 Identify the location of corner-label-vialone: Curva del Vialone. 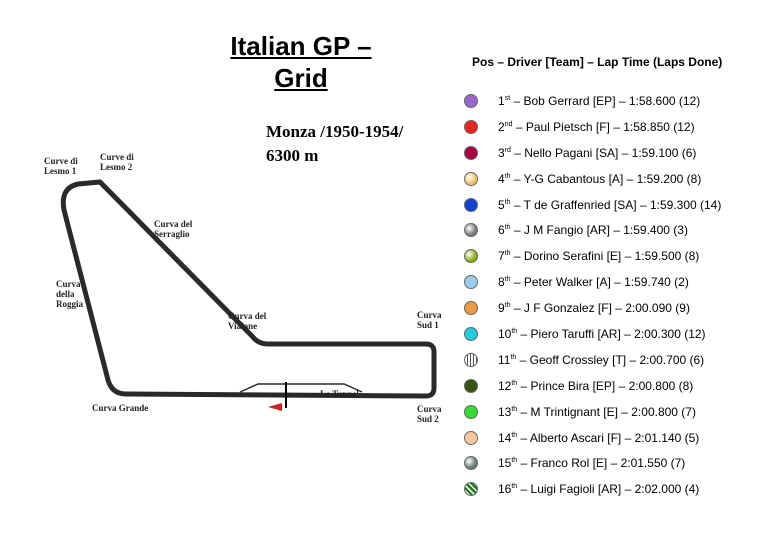
(247, 321).